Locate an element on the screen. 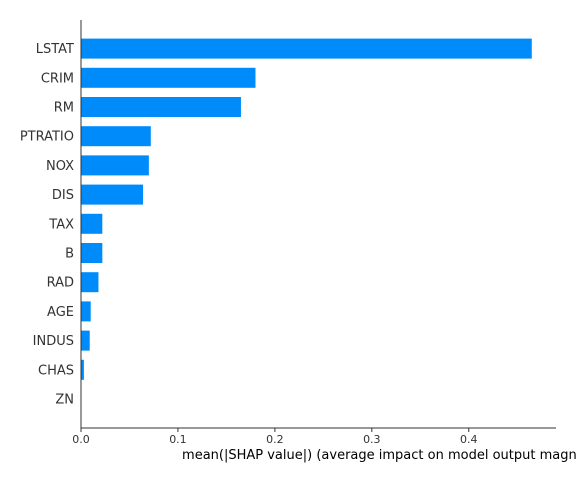  bar-dis is located at coordinates (112, 194).